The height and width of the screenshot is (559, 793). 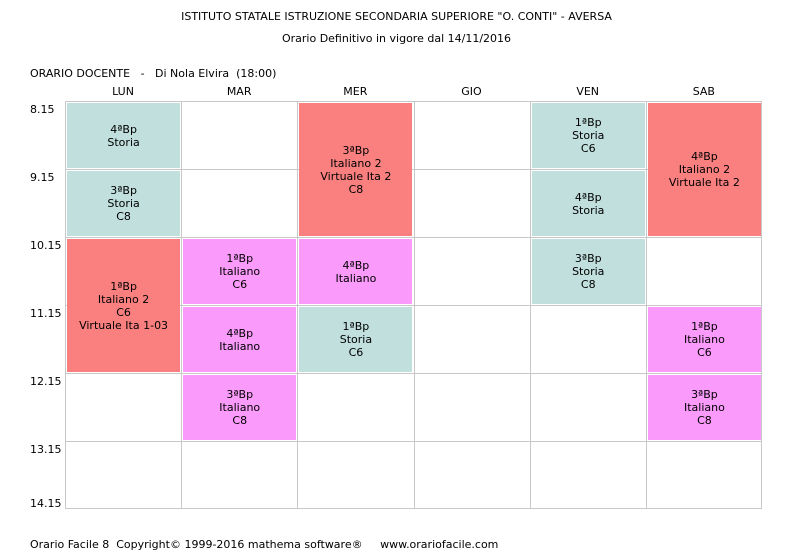 What do you see at coordinates (123, 91) in the screenshot?
I see `day-header-lun: LUN` at bounding box center [123, 91].